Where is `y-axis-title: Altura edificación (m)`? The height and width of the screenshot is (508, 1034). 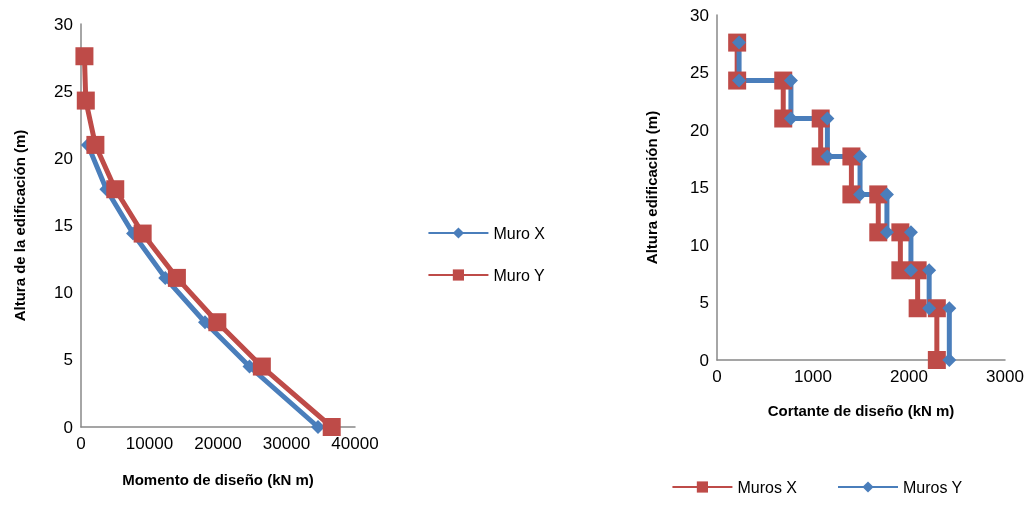 y-axis-title: Altura edificación (m) is located at coordinates (651, 187).